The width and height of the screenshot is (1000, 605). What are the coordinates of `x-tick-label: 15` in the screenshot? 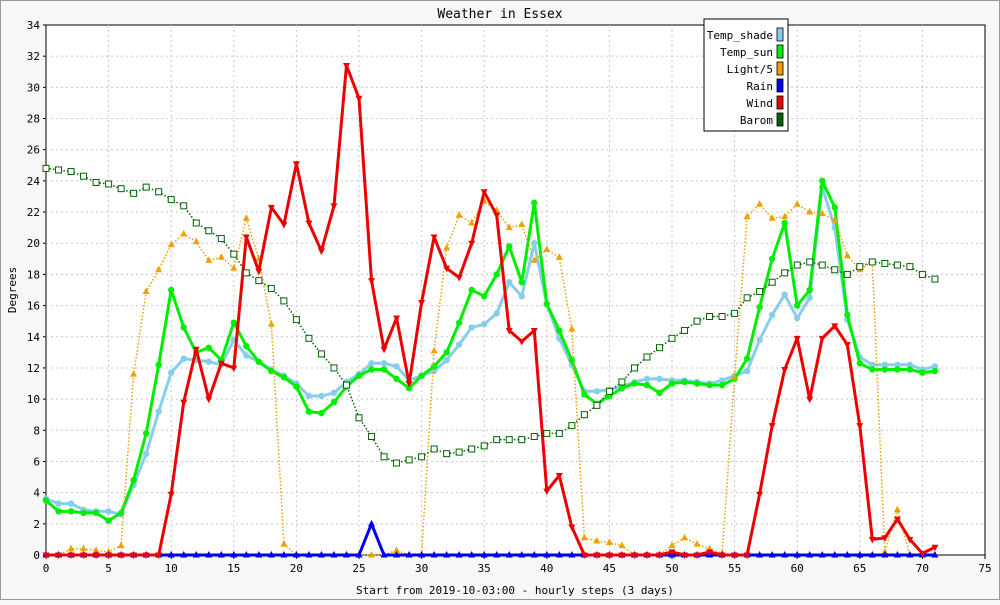 It's located at (233, 568).